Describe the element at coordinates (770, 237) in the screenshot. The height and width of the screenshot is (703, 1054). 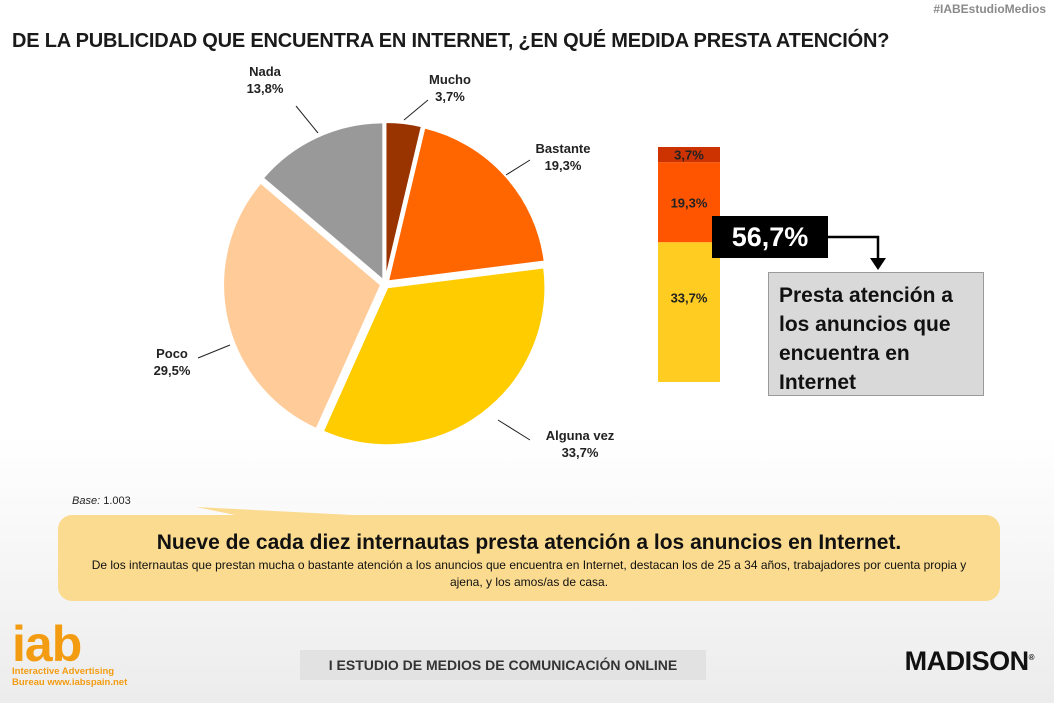
I see `total-percentage-box: 56,7%` at that location.